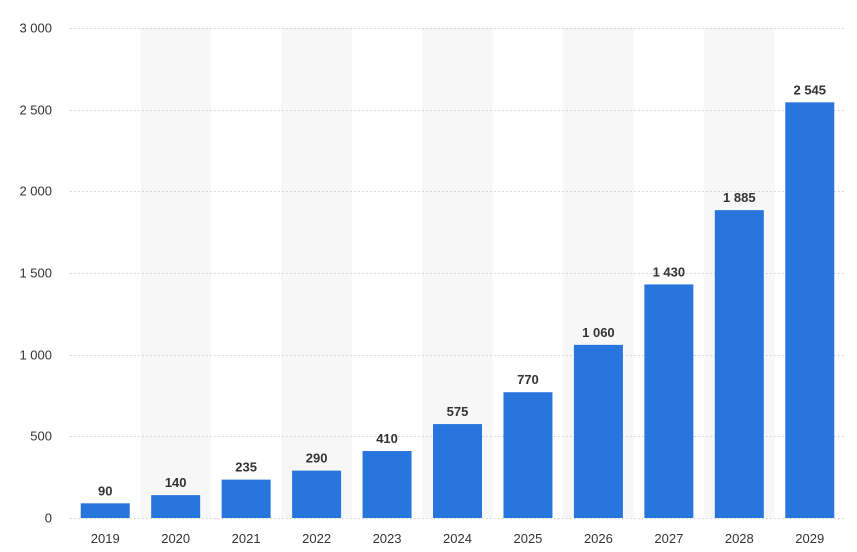 This screenshot has height=552, width=857. What do you see at coordinates (246, 498) in the screenshot?
I see `bar-2021` at bounding box center [246, 498].